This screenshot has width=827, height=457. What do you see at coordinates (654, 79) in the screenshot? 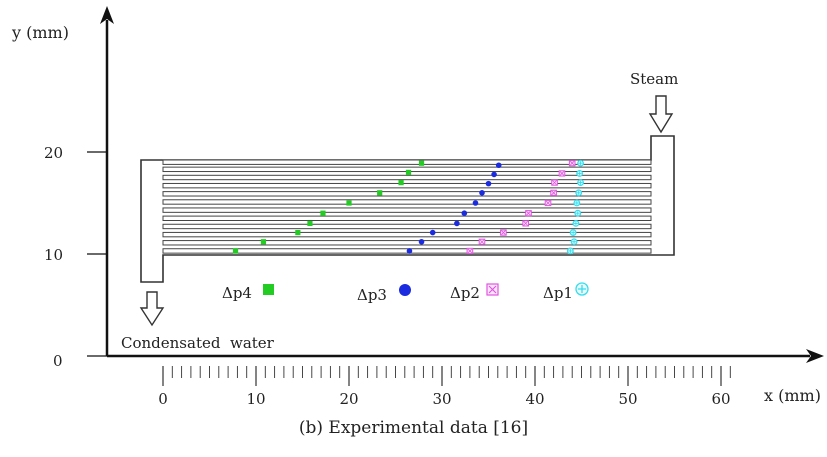
I see `steam-label: Steam` at bounding box center [654, 79].